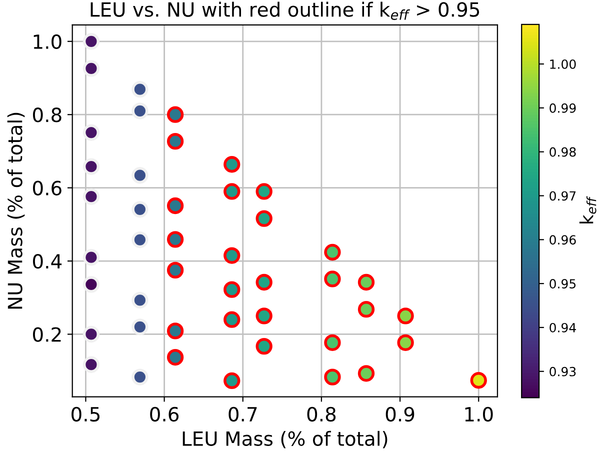 This screenshot has height=453, width=603. What do you see at coordinates (16, 210) in the screenshot?
I see `y-axis-title: NU Mass (% of total)` at bounding box center [16, 210].